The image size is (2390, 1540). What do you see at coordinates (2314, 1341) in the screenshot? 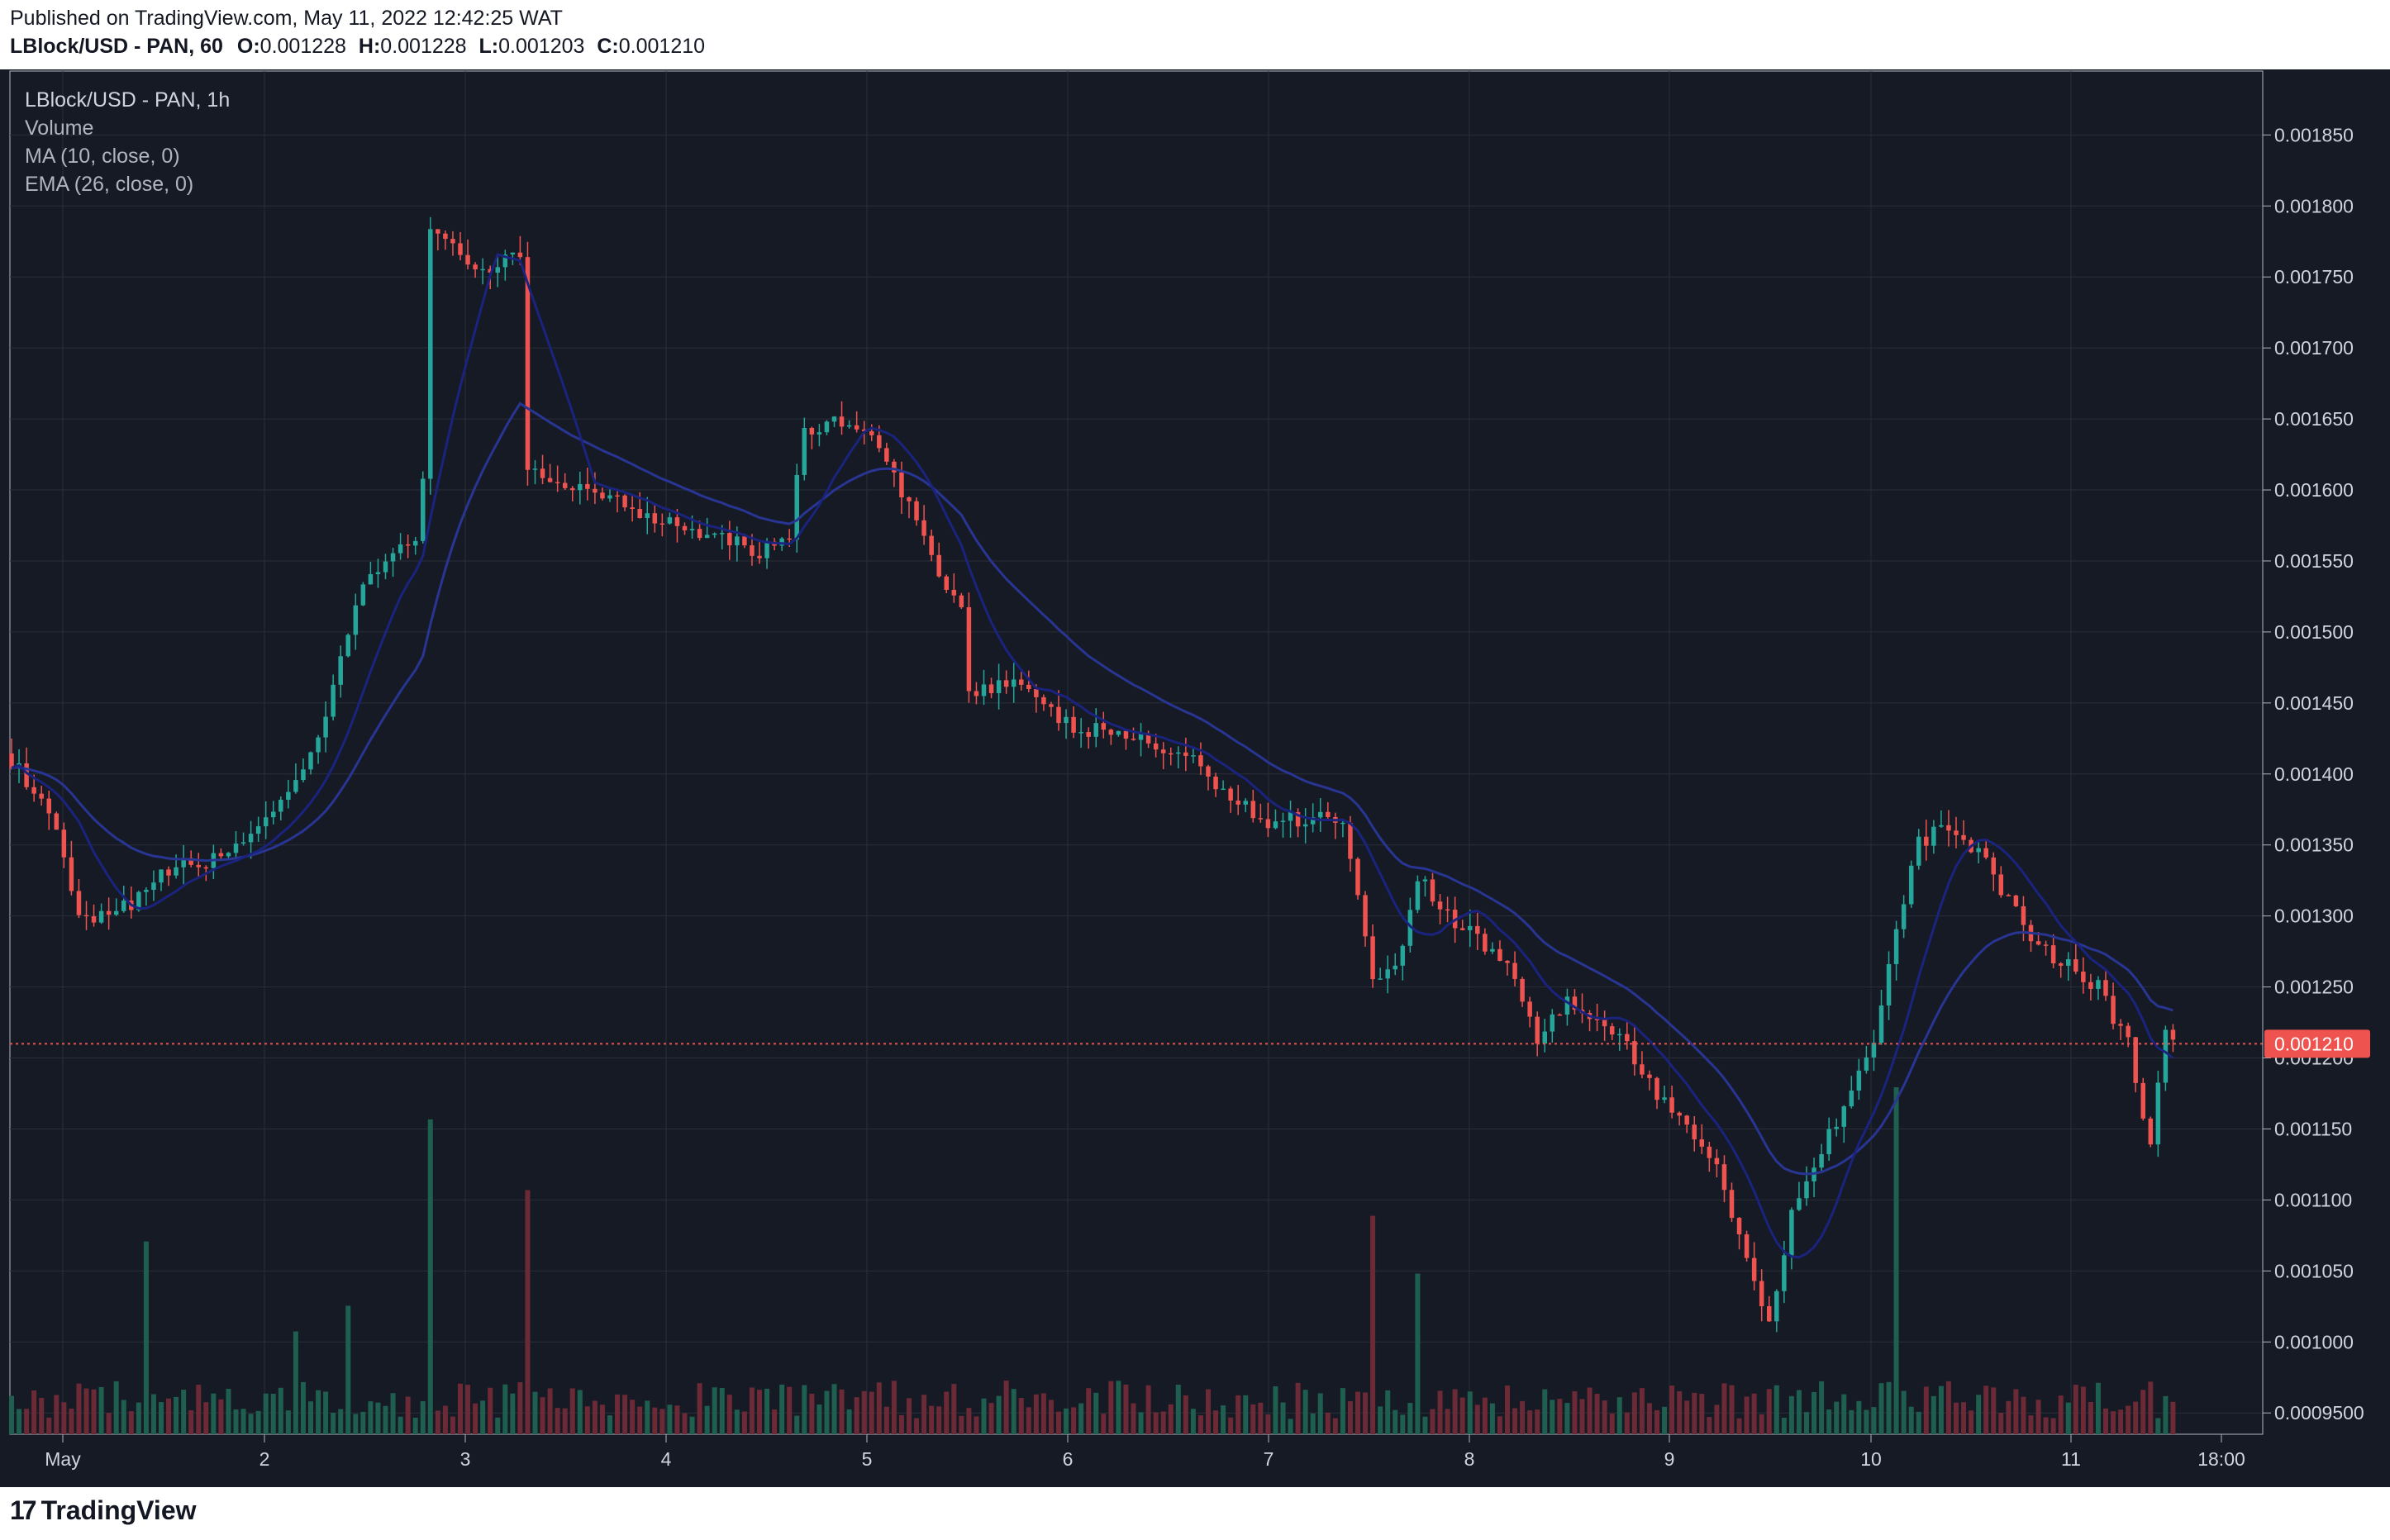
I see `y-tick-label: 0.001000` at bounding box center [2314, 1341].